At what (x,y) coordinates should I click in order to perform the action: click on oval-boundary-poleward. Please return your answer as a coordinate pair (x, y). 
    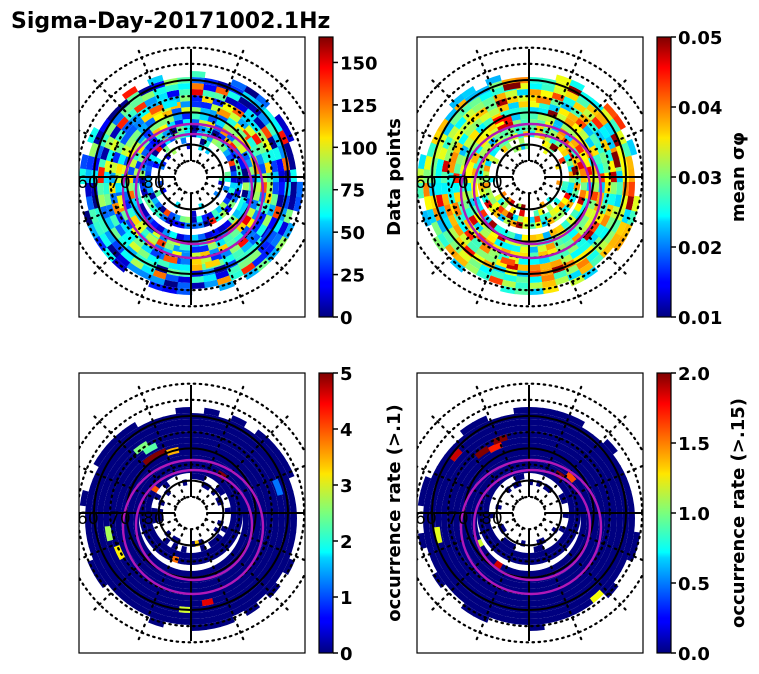
    Looking at the image, I should click on (532, 525).